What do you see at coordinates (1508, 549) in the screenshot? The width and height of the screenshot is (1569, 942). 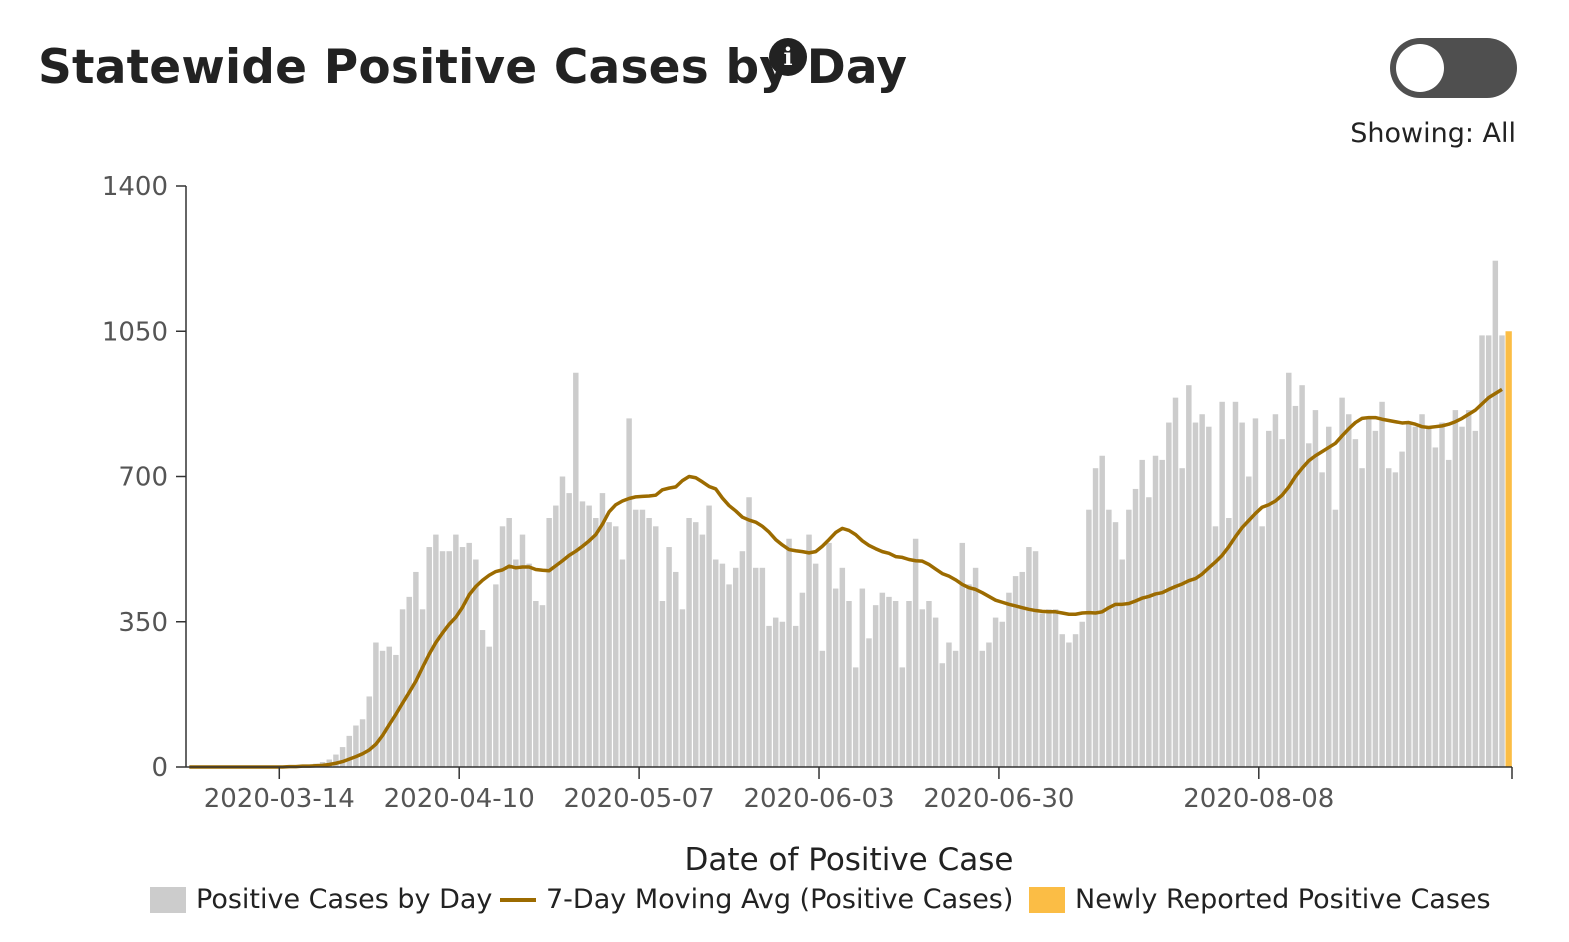 I see `bar-newly-reported` at bounding box center [1508, 549].